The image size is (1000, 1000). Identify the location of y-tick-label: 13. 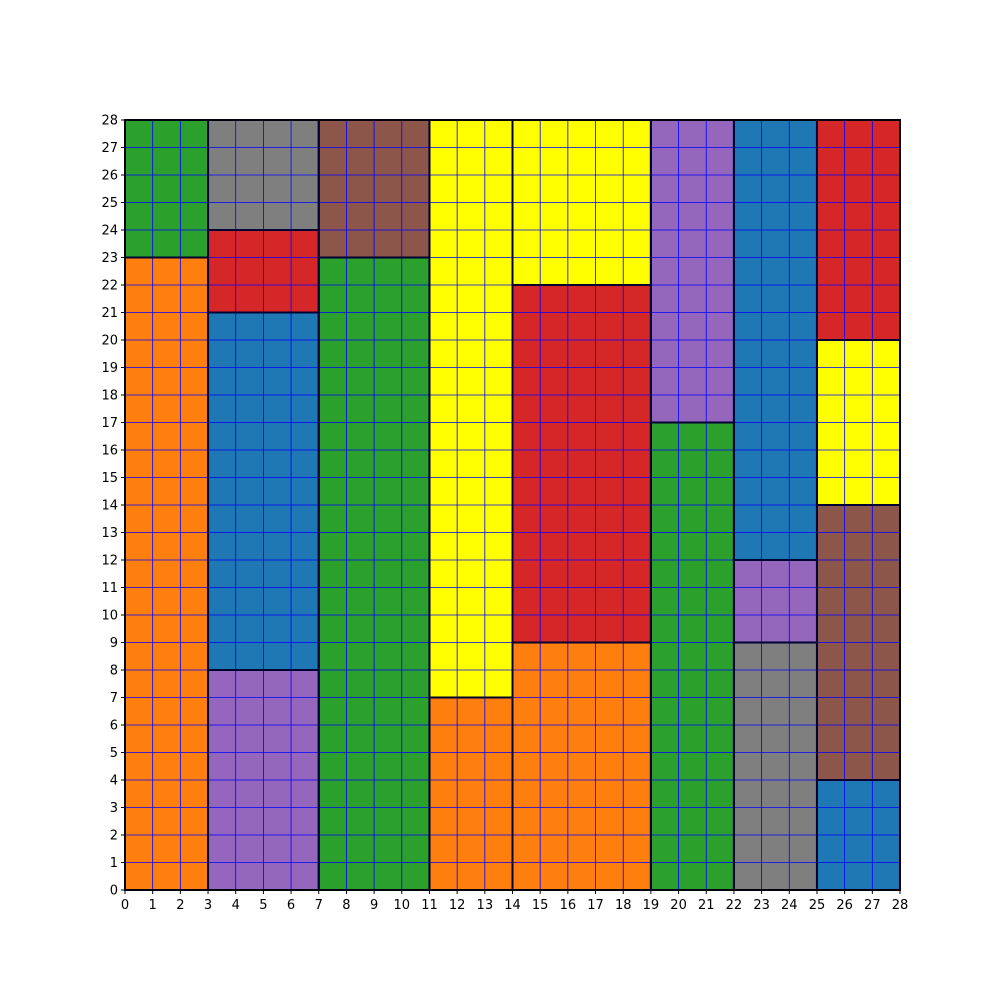
(109, 533).